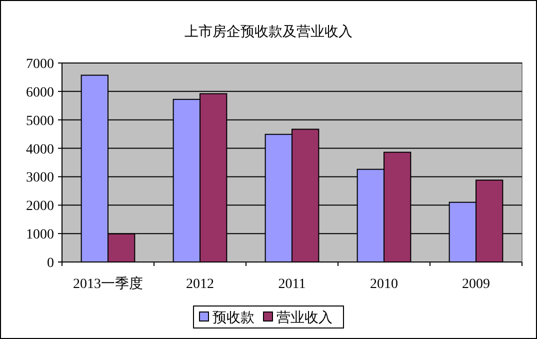  I want to click on y-tick-label: 7000, so click(40, 64).